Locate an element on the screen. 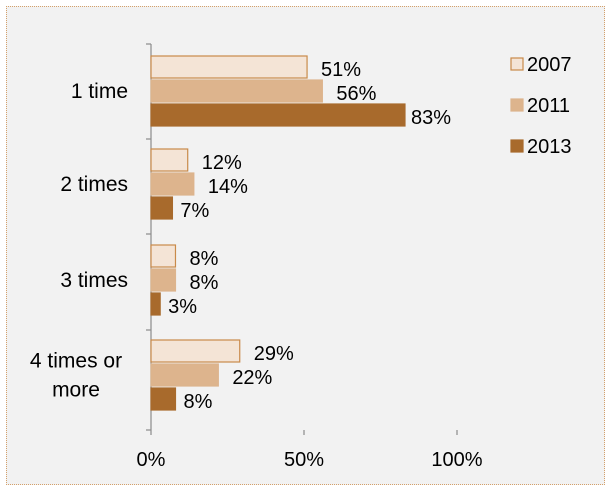  category-label: 3 times is located at coordinates (94, 280).